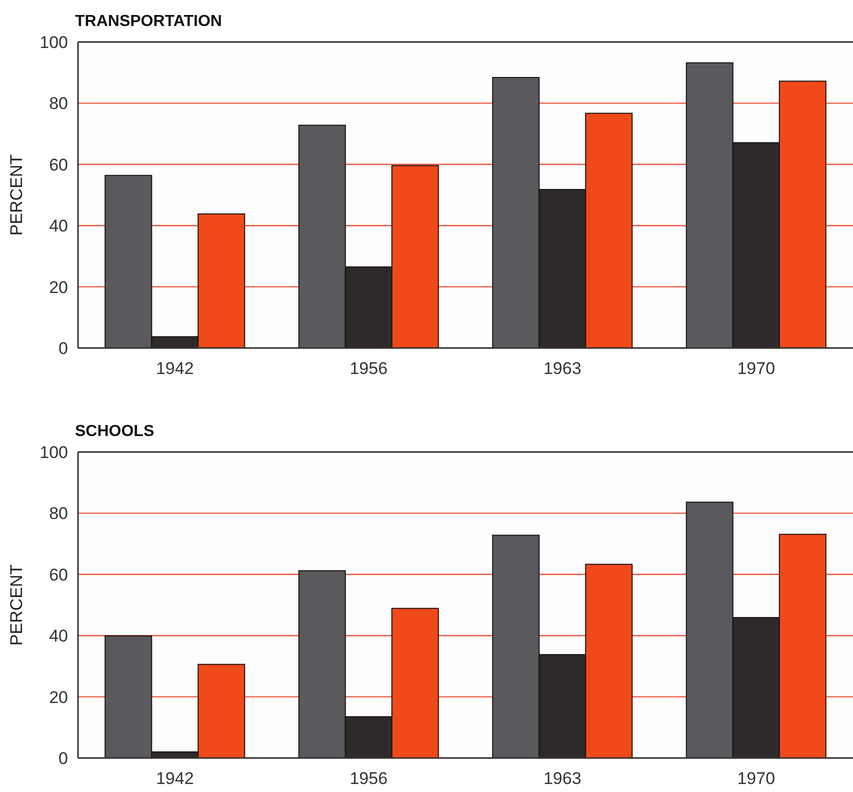  Describe the element at coordinates (148, 21) in the screenshot. I see `chart-title: TRANSPORTATION` at that location.